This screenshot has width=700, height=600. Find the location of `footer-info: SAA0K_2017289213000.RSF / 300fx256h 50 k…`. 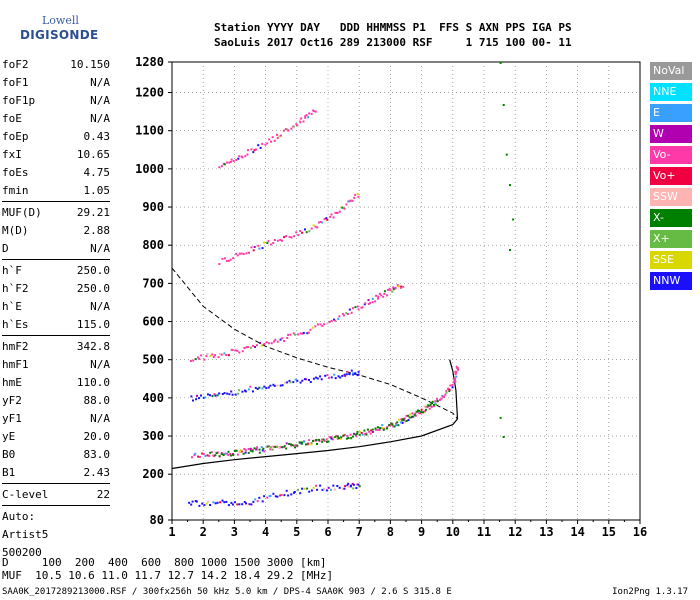

footer-info: SAA0K_2017289213000.RSF / 300fx256h 50 k… is located at coordinates (227, 592).